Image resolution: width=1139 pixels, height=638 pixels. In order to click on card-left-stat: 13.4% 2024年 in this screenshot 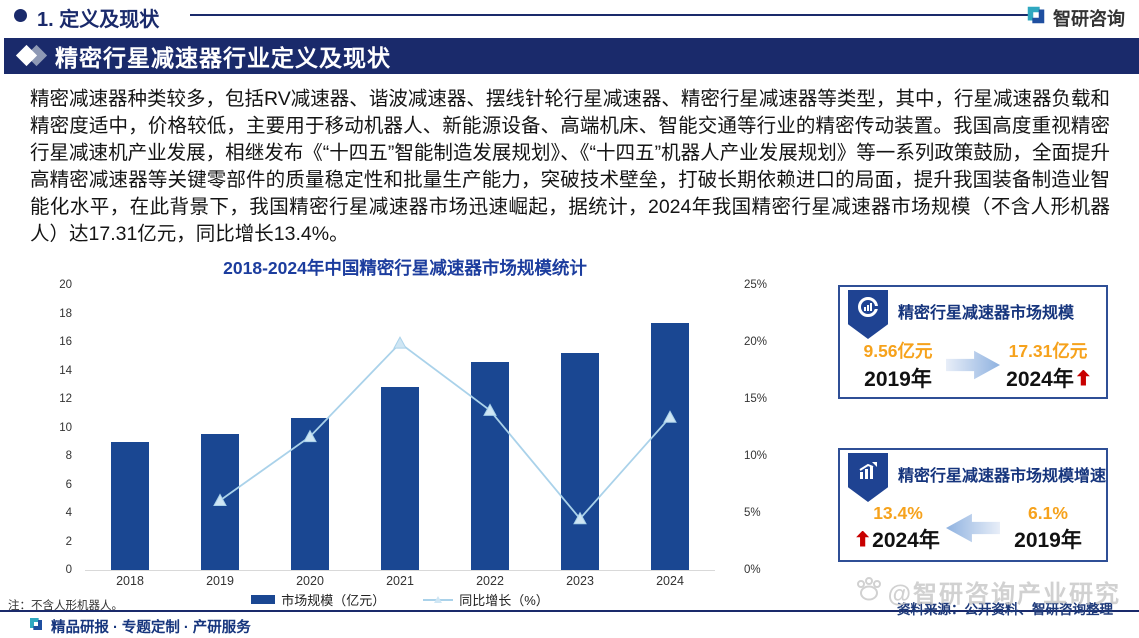, I will do `click(898, 528)`.